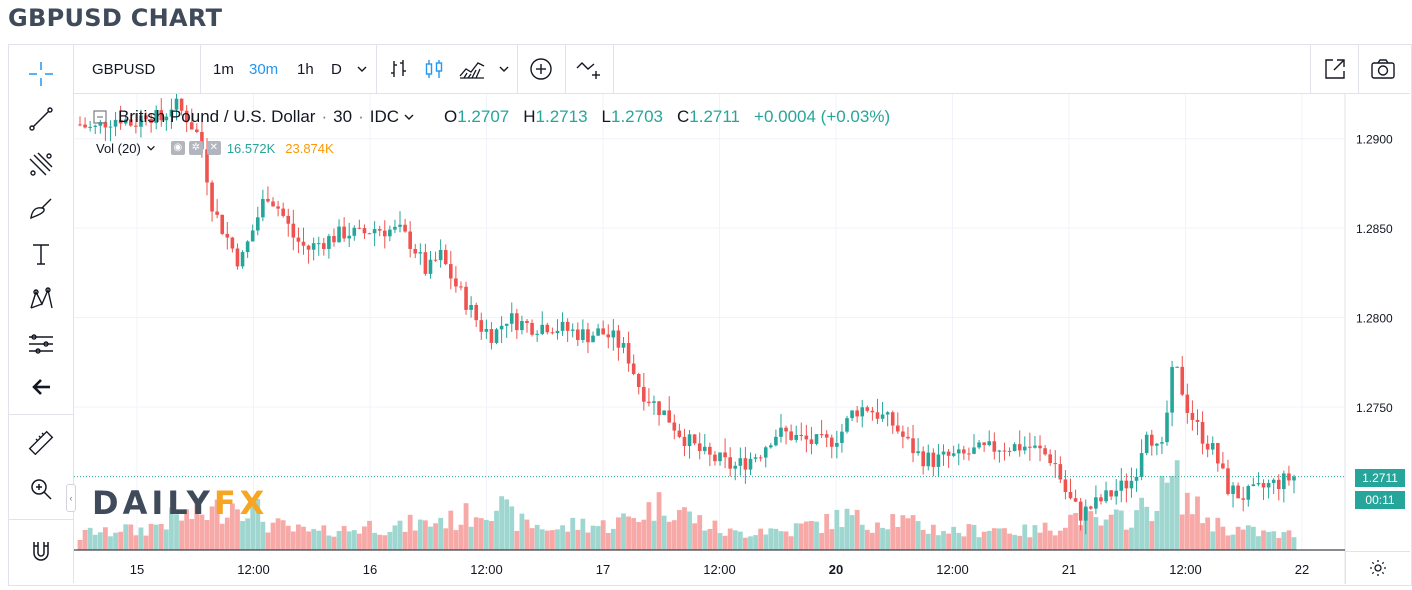 The height and width of the screenshot is (590, 1412). I want to click on bar-chart-icon, so click(399, 69).